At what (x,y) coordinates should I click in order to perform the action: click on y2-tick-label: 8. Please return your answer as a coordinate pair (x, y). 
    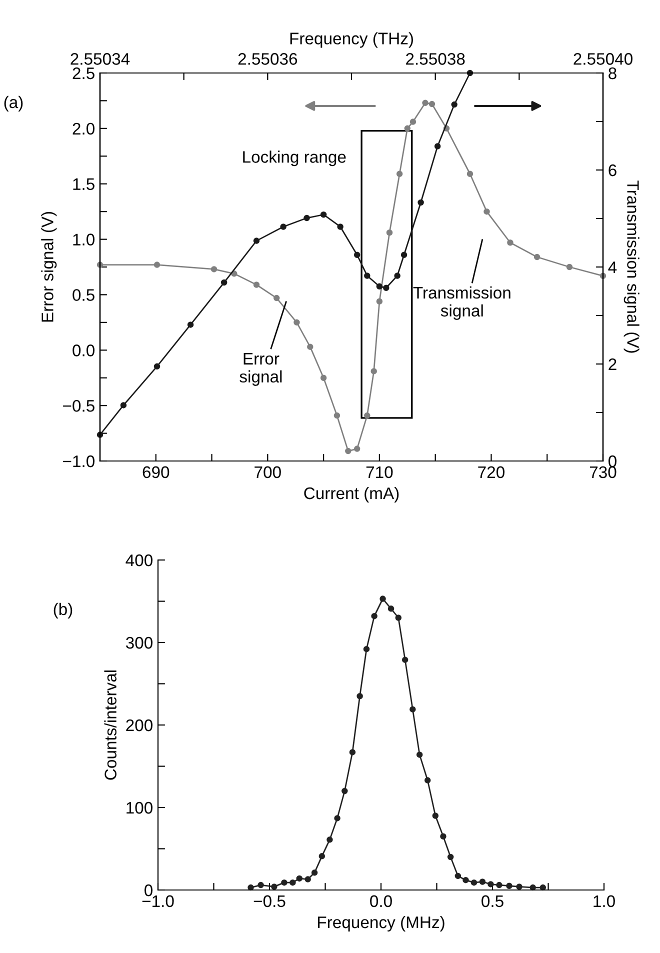
    Looking at the image, I should click on (612, 73).